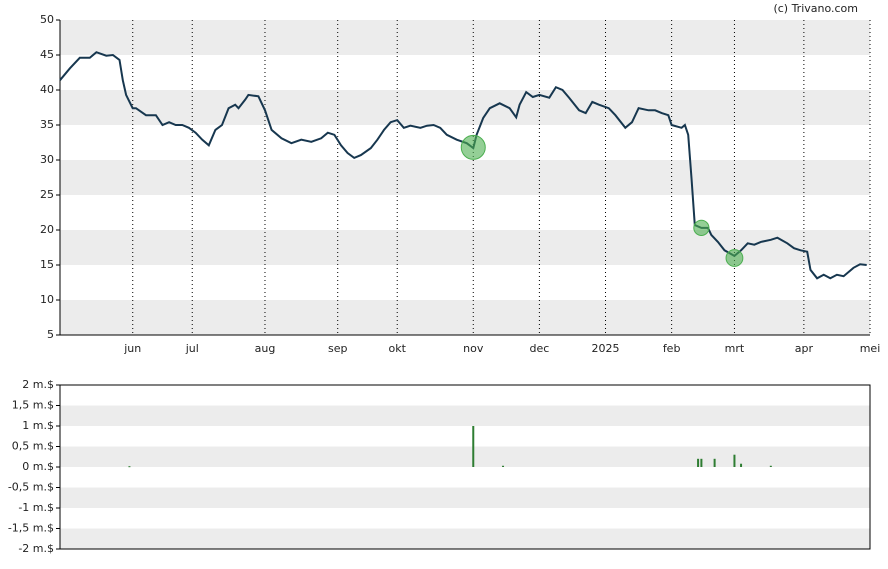  What do you see at coordinates (47, 299) in the screenshot?
I see `y-tick-label: 10` at bounding box center [47, 299].